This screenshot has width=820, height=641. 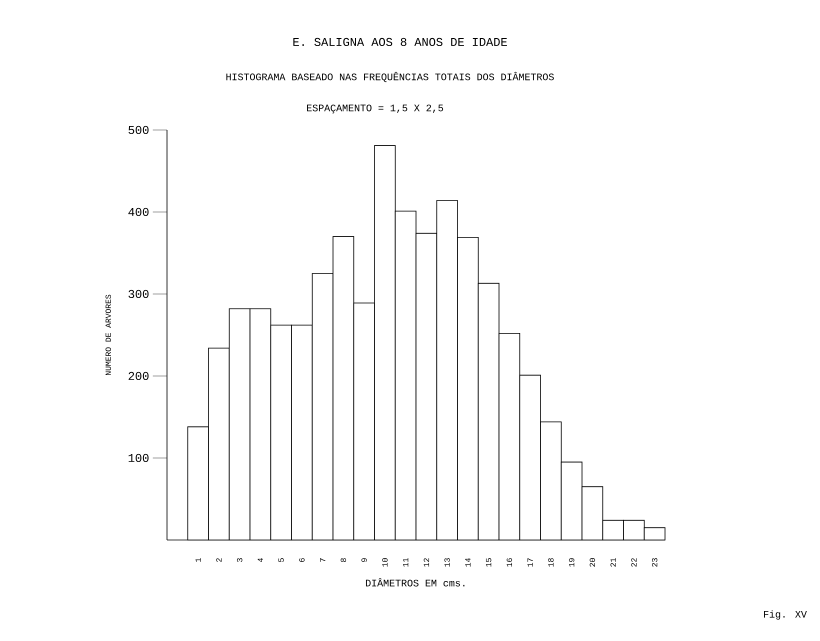 What do you see at coordinates (138, 212) in the screenshot?
I see `y-tick-label: 400` at bounding box center [138, 212].